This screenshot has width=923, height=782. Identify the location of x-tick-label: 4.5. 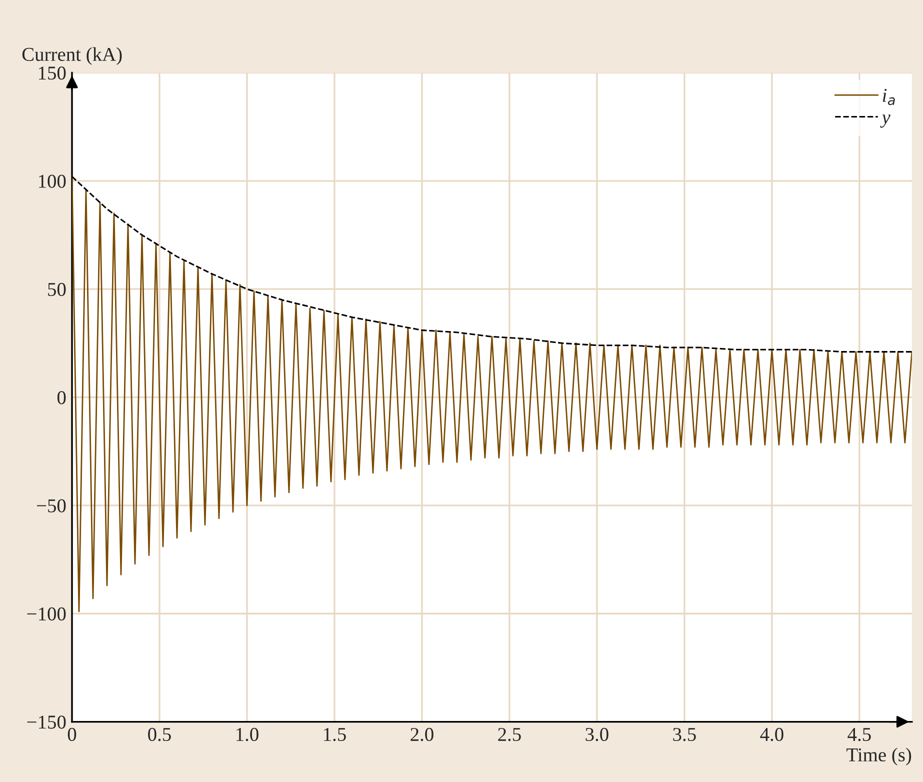
(859, 735).